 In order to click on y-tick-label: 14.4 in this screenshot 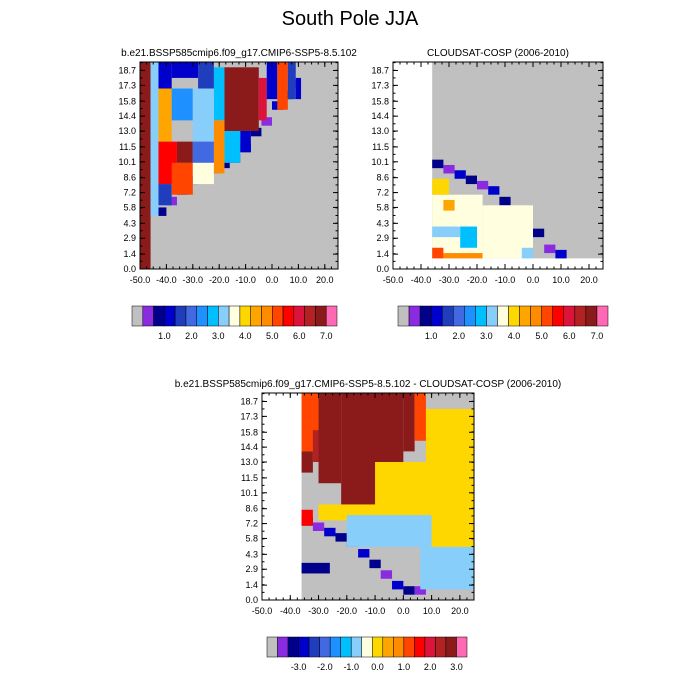, I will do `click(249, 447)`.